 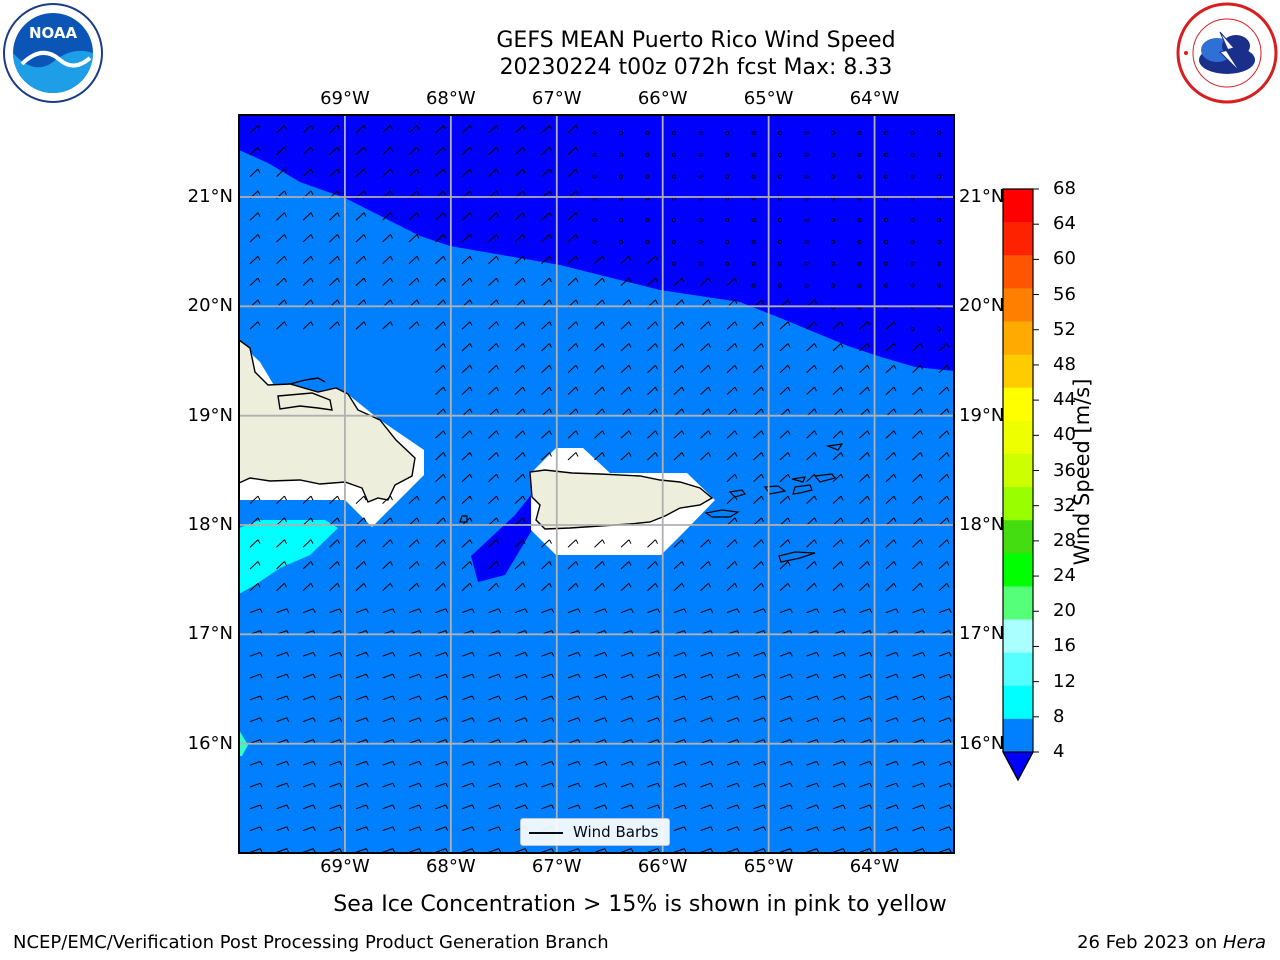 What do you see at coordinates (1064, 576) in the screenshot?
I see `colorbar-tick-label: 24` at bounding box center [1064, 576].